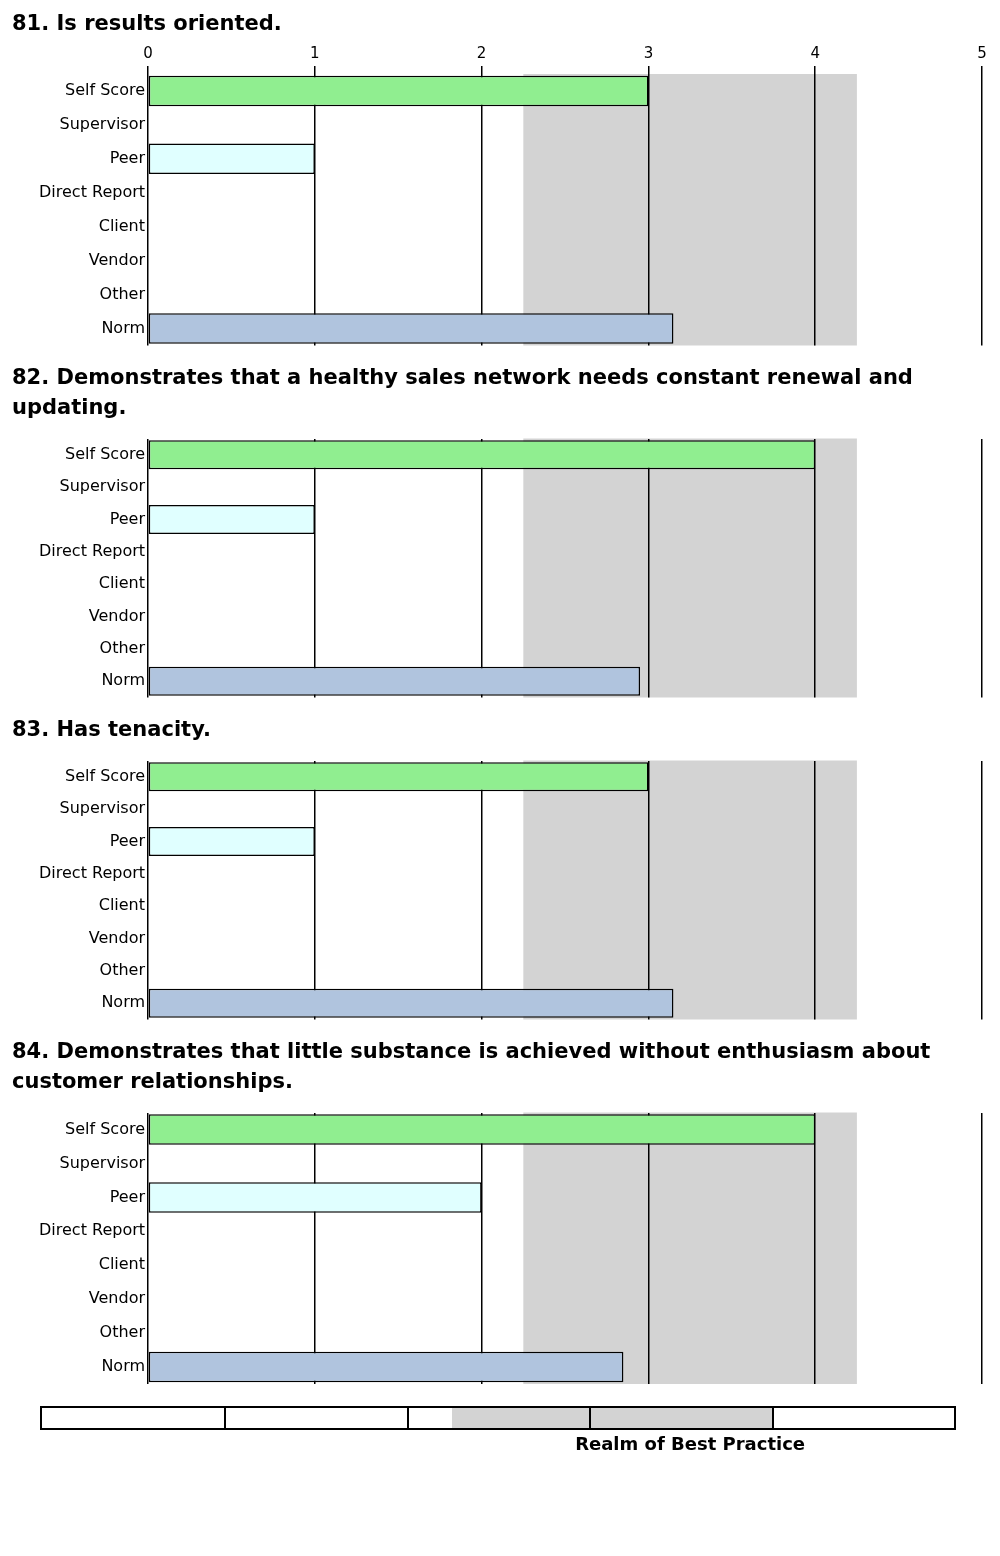 This screenshot has height=1556, width=1000. Describe the element at coordinates (690, 1443) in the screenshot. I see `band-label: Realm of Best Practice` at that location.